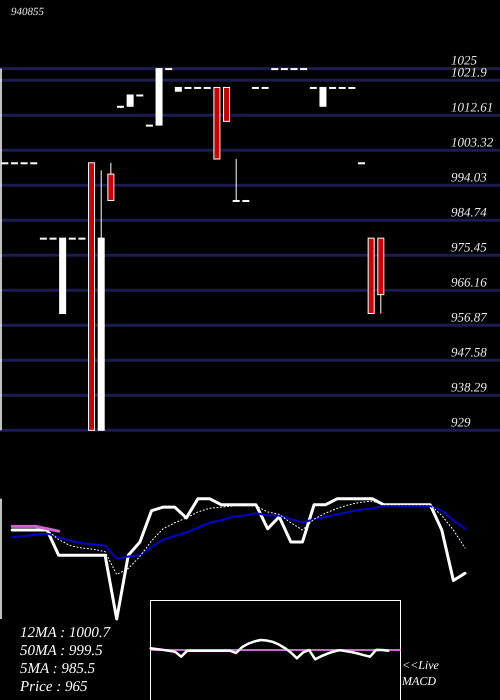  I want to click on y-tick-label: 994.03, so click(469, 176).